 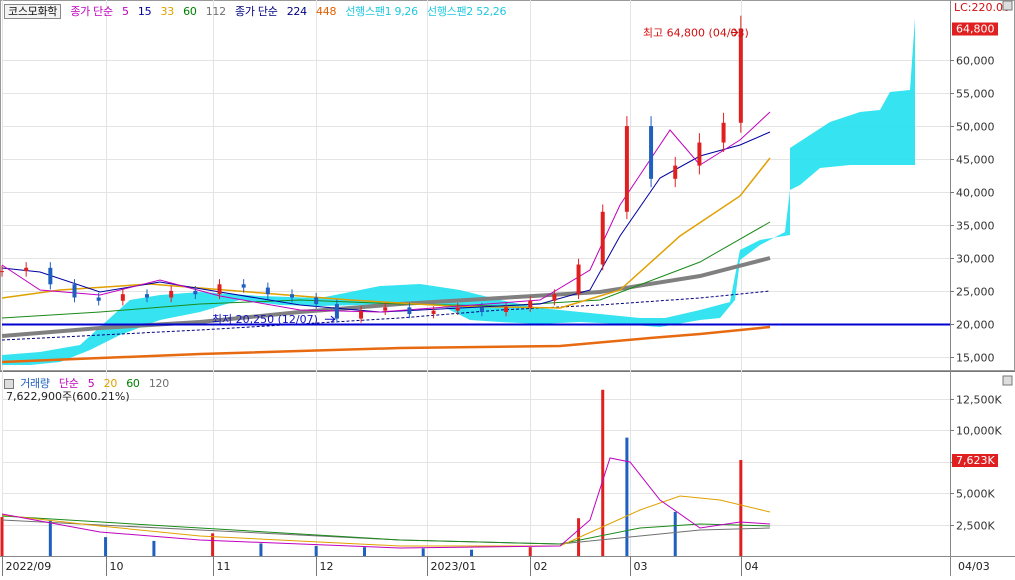 What do you see at coordinates (975, 29) in the screenshot?
I see `price-tag` at bounding box center [975, 29].